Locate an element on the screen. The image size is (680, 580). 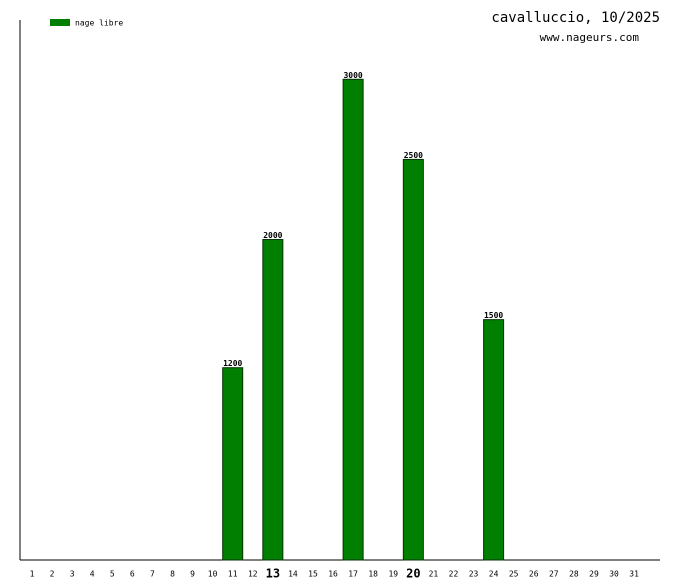
x-tick-label: 3 is located at coordinates (72, 574).